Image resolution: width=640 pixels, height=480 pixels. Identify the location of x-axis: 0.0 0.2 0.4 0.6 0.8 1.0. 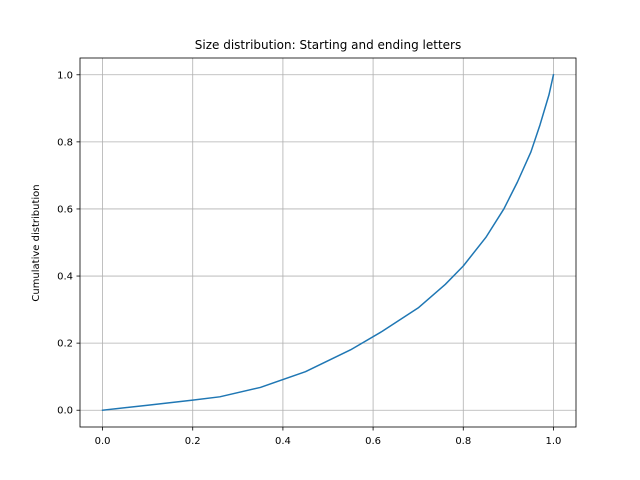
(328, 437).